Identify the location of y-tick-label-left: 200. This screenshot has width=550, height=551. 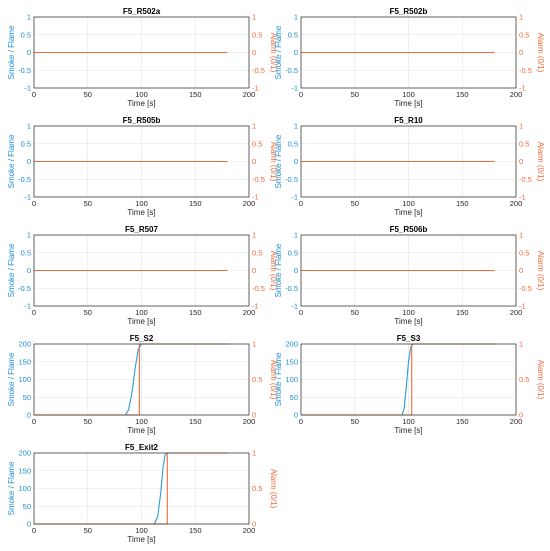
(291, 344).